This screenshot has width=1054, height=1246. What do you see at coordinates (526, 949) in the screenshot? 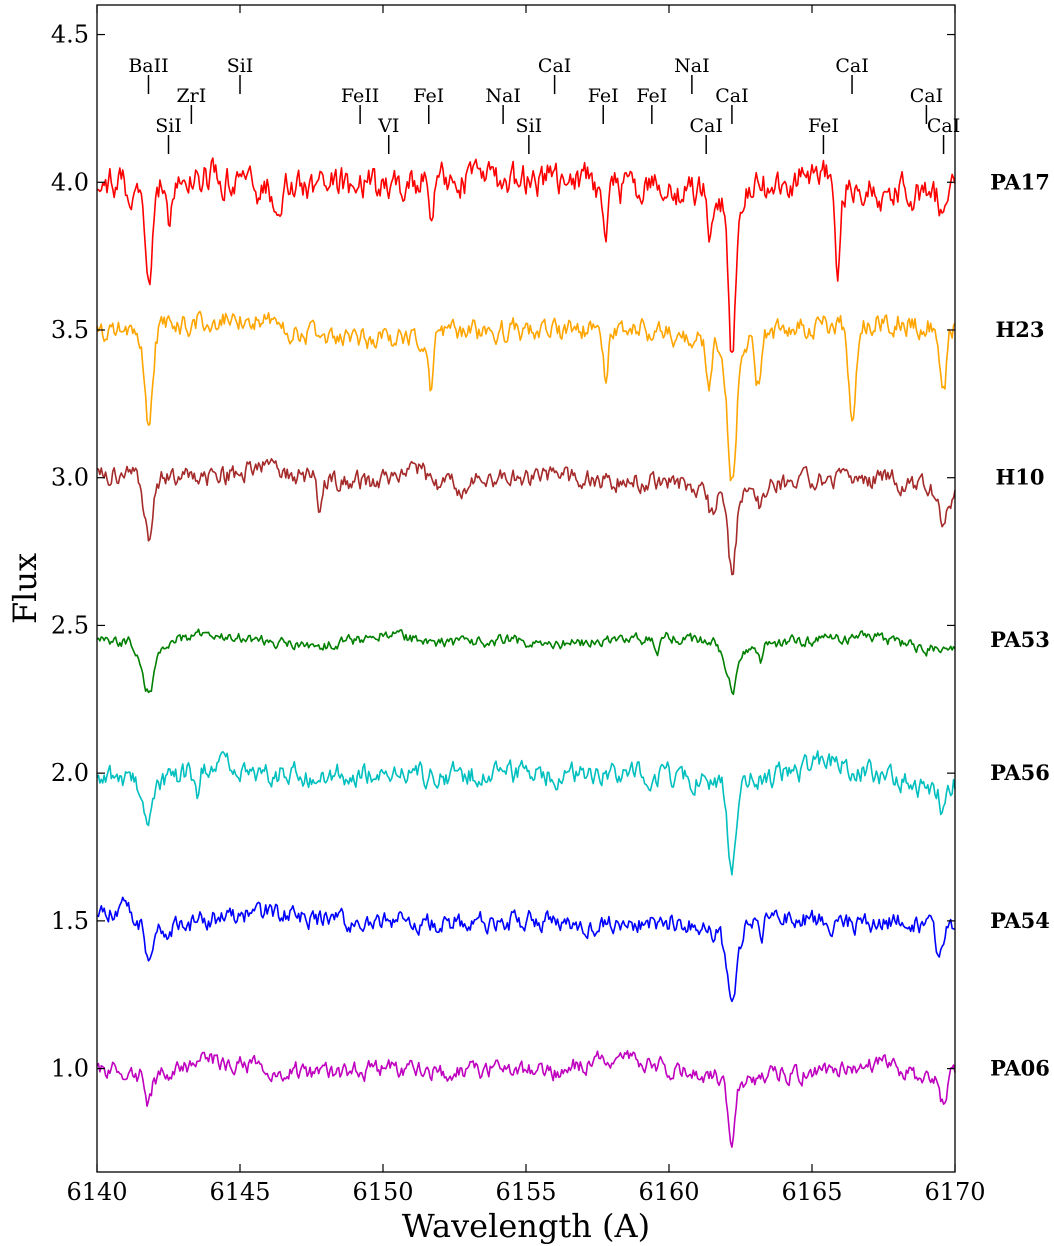
I see `series-line-pa54` at bounding box center [526, 949].